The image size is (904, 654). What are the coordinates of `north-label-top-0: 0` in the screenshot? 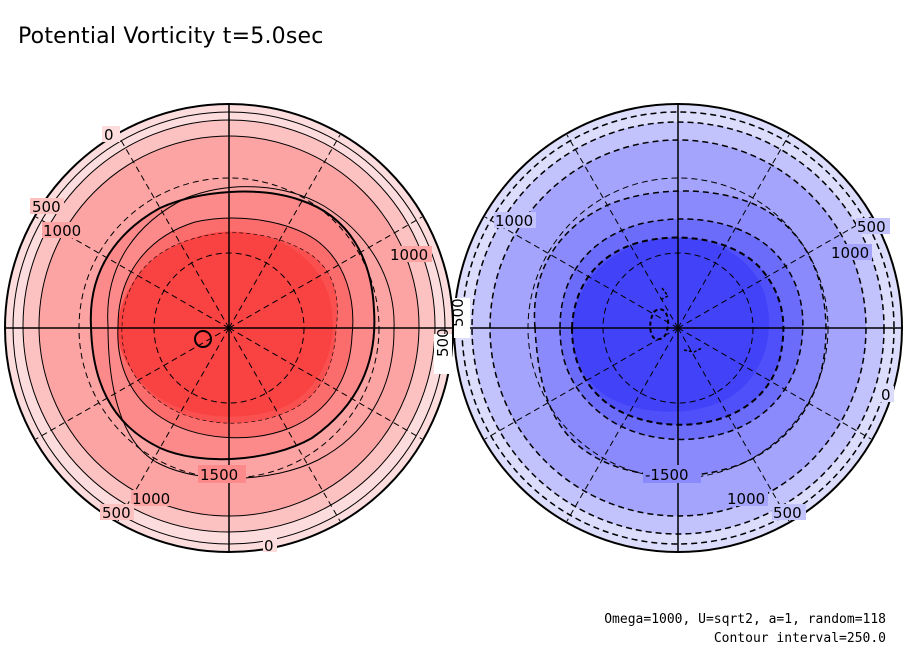 It's located at (109, 135).